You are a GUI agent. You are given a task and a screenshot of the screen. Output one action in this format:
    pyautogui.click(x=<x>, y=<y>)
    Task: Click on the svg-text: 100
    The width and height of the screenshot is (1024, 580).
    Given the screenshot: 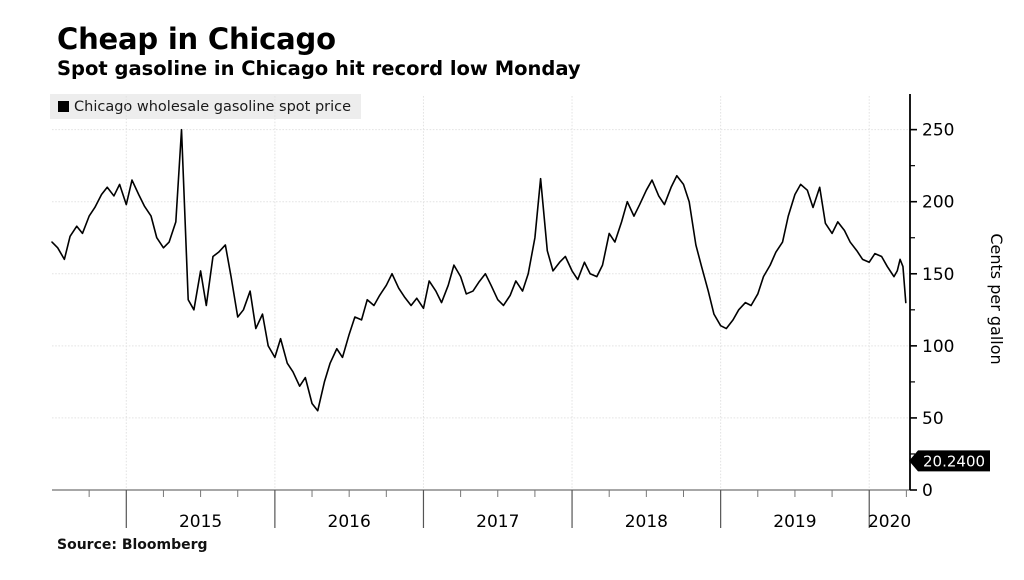 What is the action you would take?
    pyautogui.click(x=938, y=347)
    